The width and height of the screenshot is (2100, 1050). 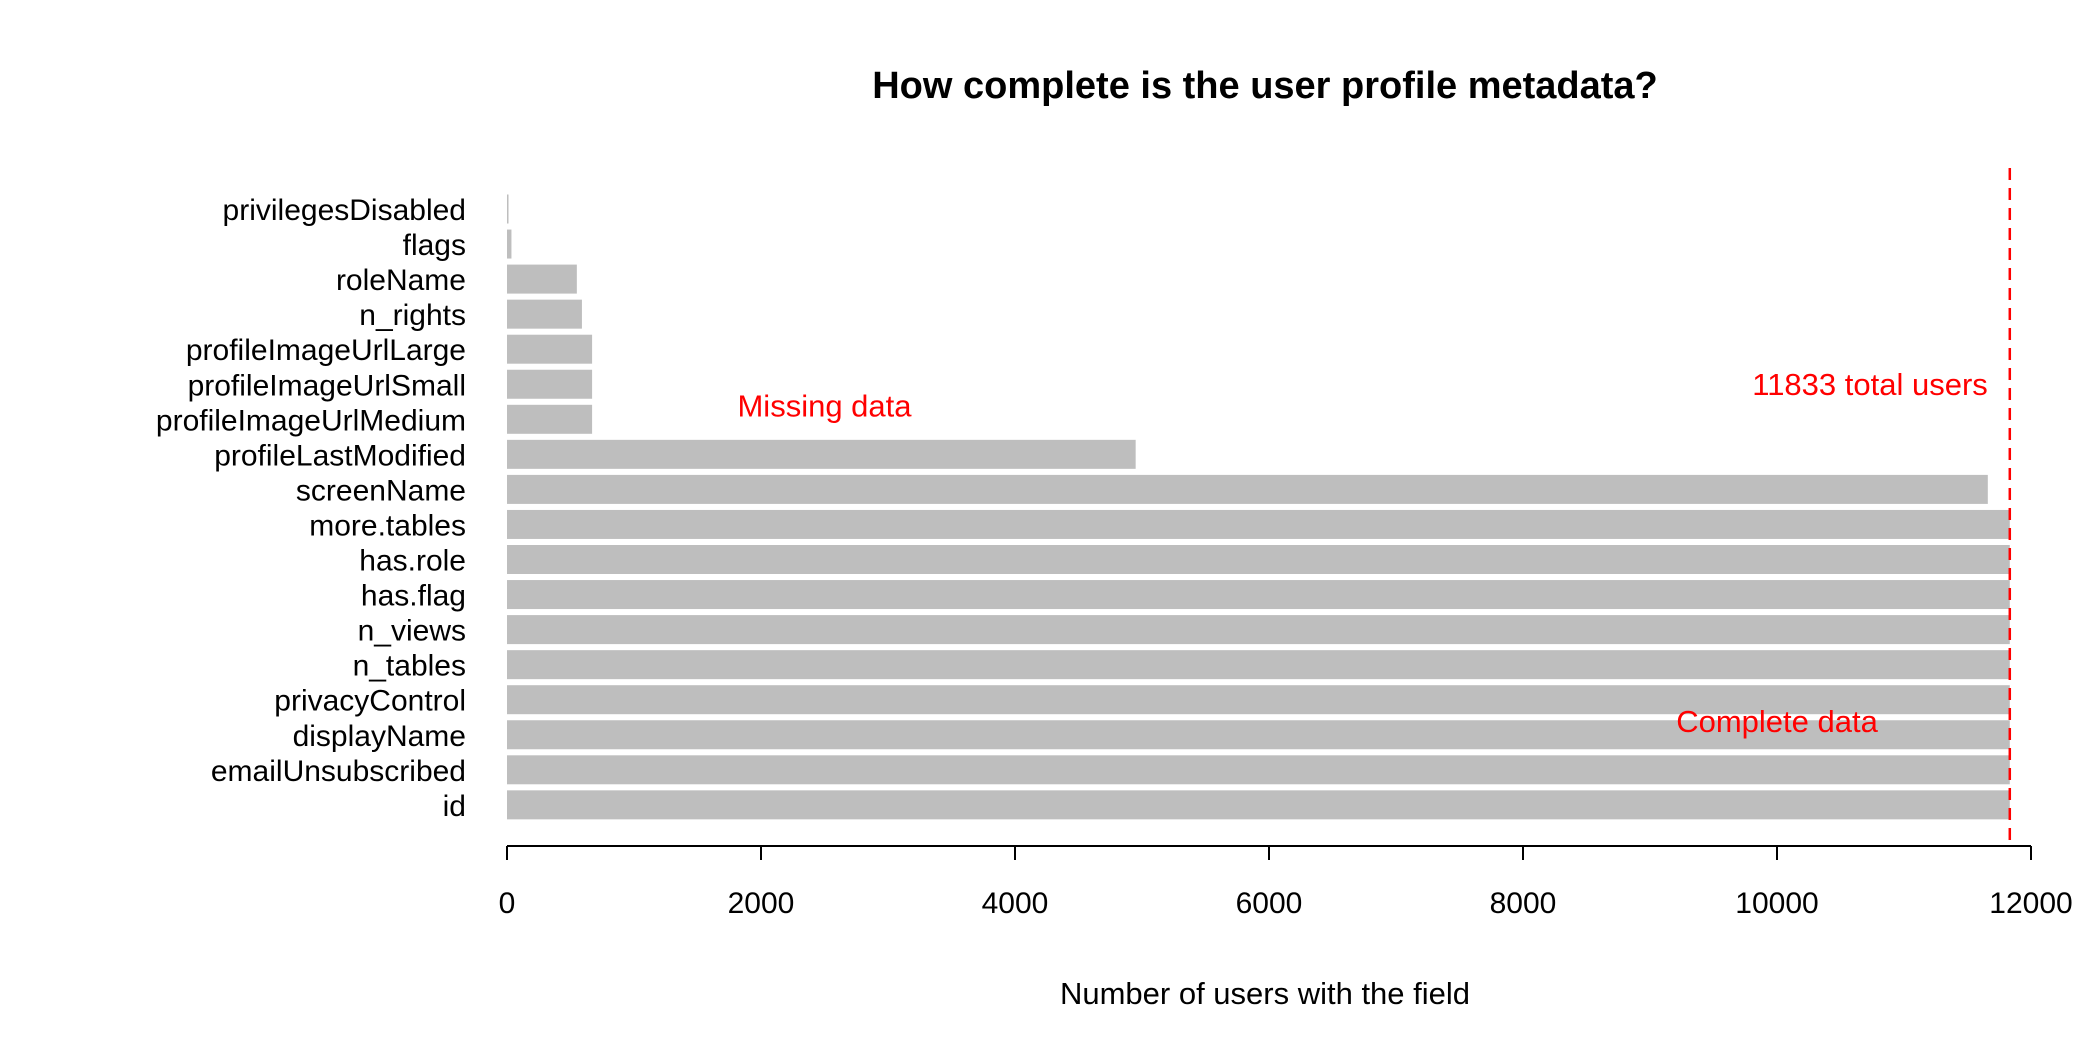 I want to click on category-label-profileImageUrlSmall: profileImageUrlSmall, so click(x=327, y=385).